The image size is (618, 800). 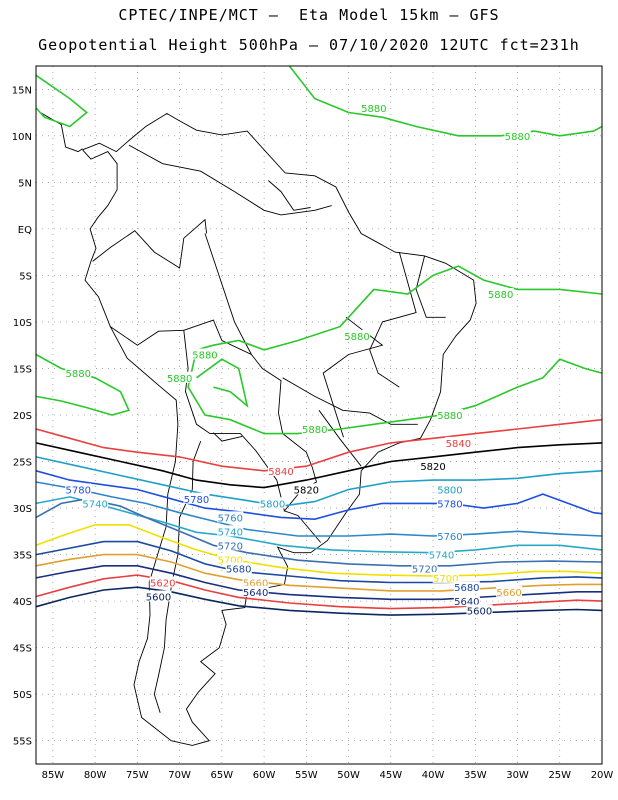 I want to click on lon-label: 20W, so click(x=602, y=775).